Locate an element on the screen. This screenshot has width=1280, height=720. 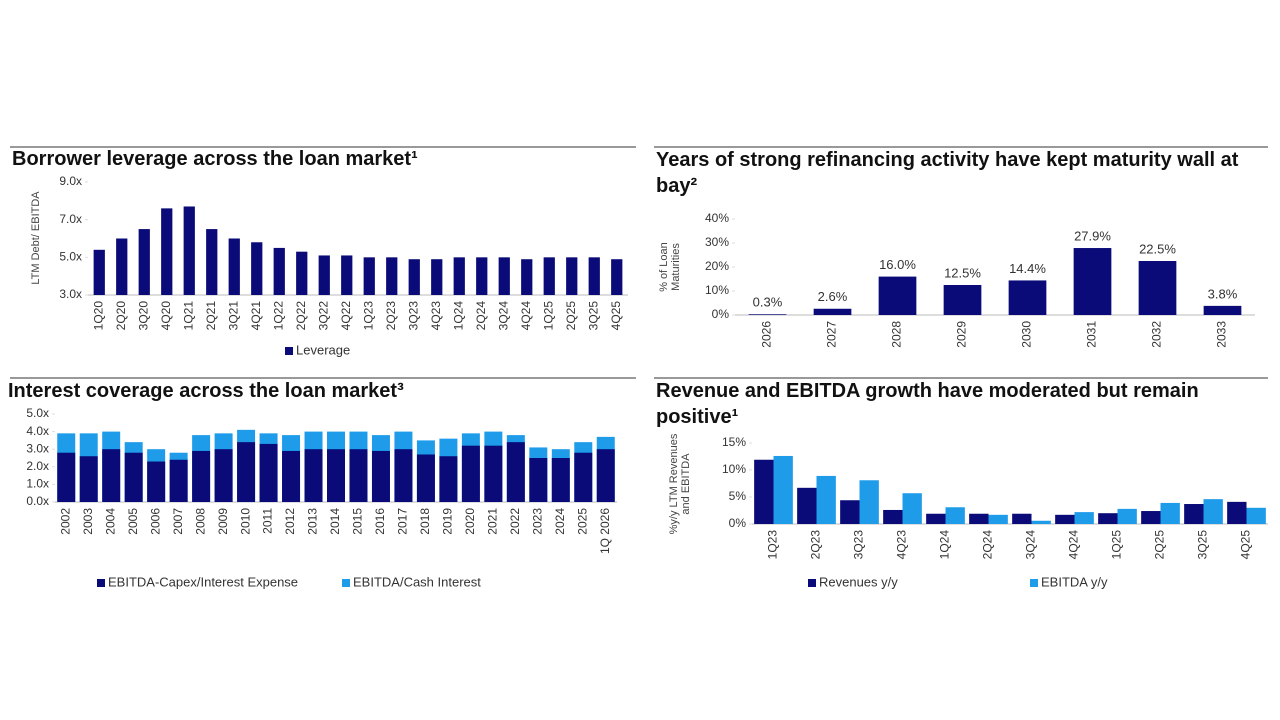
y-tick-label: 7.0x is located at coordinates (70, 219).